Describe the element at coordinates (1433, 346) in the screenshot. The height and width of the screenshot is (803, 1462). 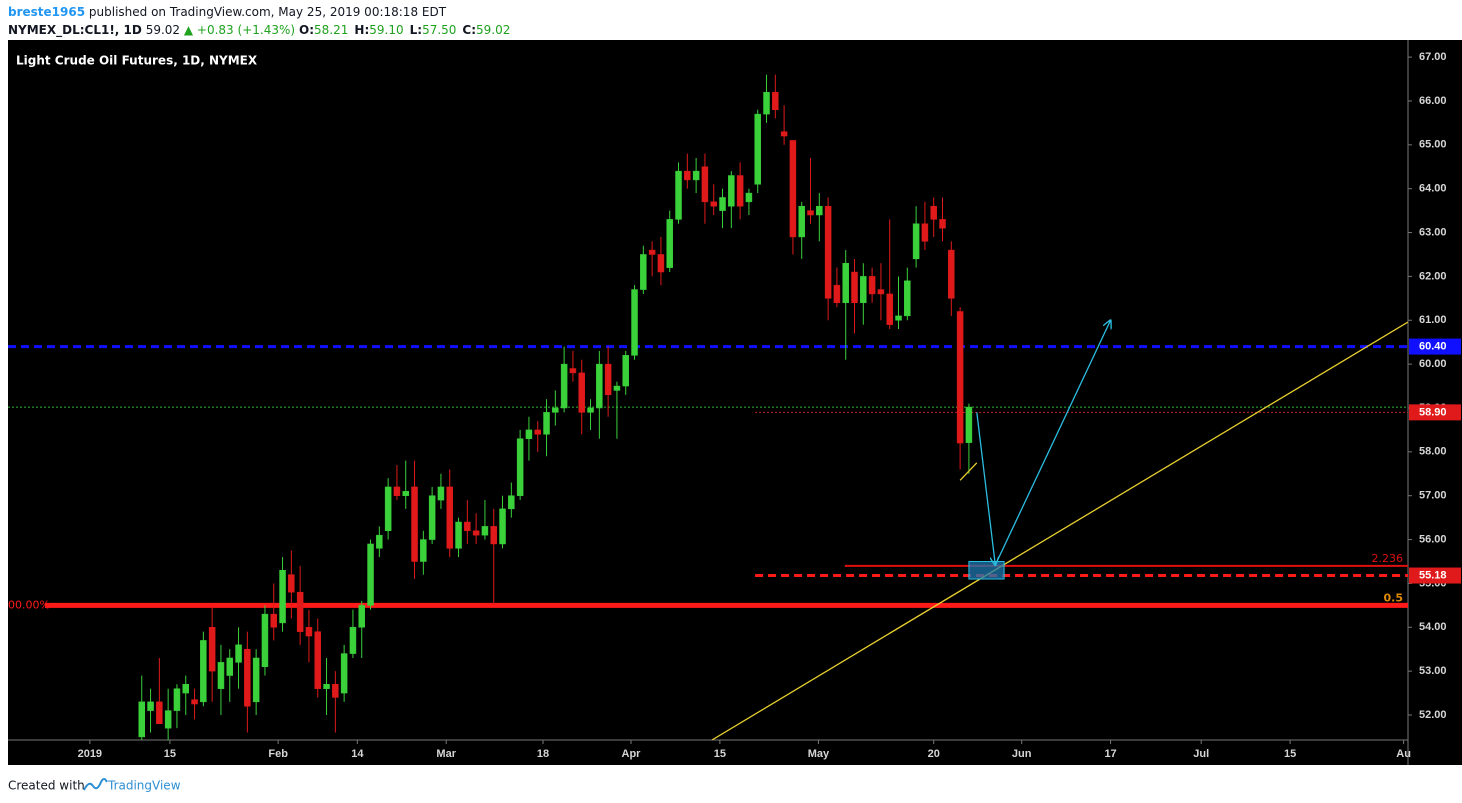
I see `price-label: 60.40` at that location.